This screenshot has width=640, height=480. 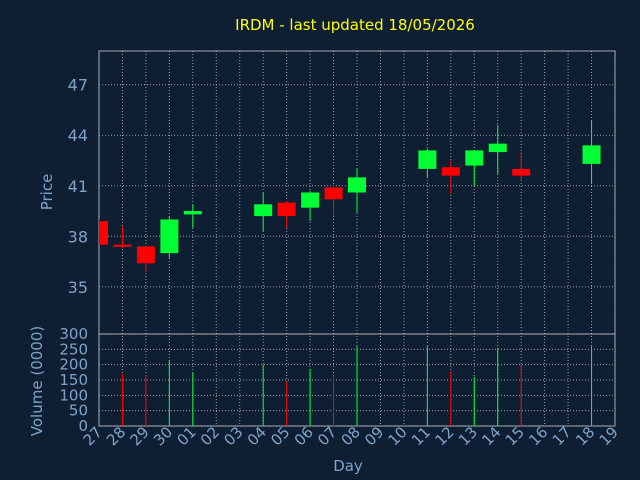 What do you see at coordinates (116, 436) in the screenshot?
I see `x-tick-label: 28` at bounding box center [116, 436].